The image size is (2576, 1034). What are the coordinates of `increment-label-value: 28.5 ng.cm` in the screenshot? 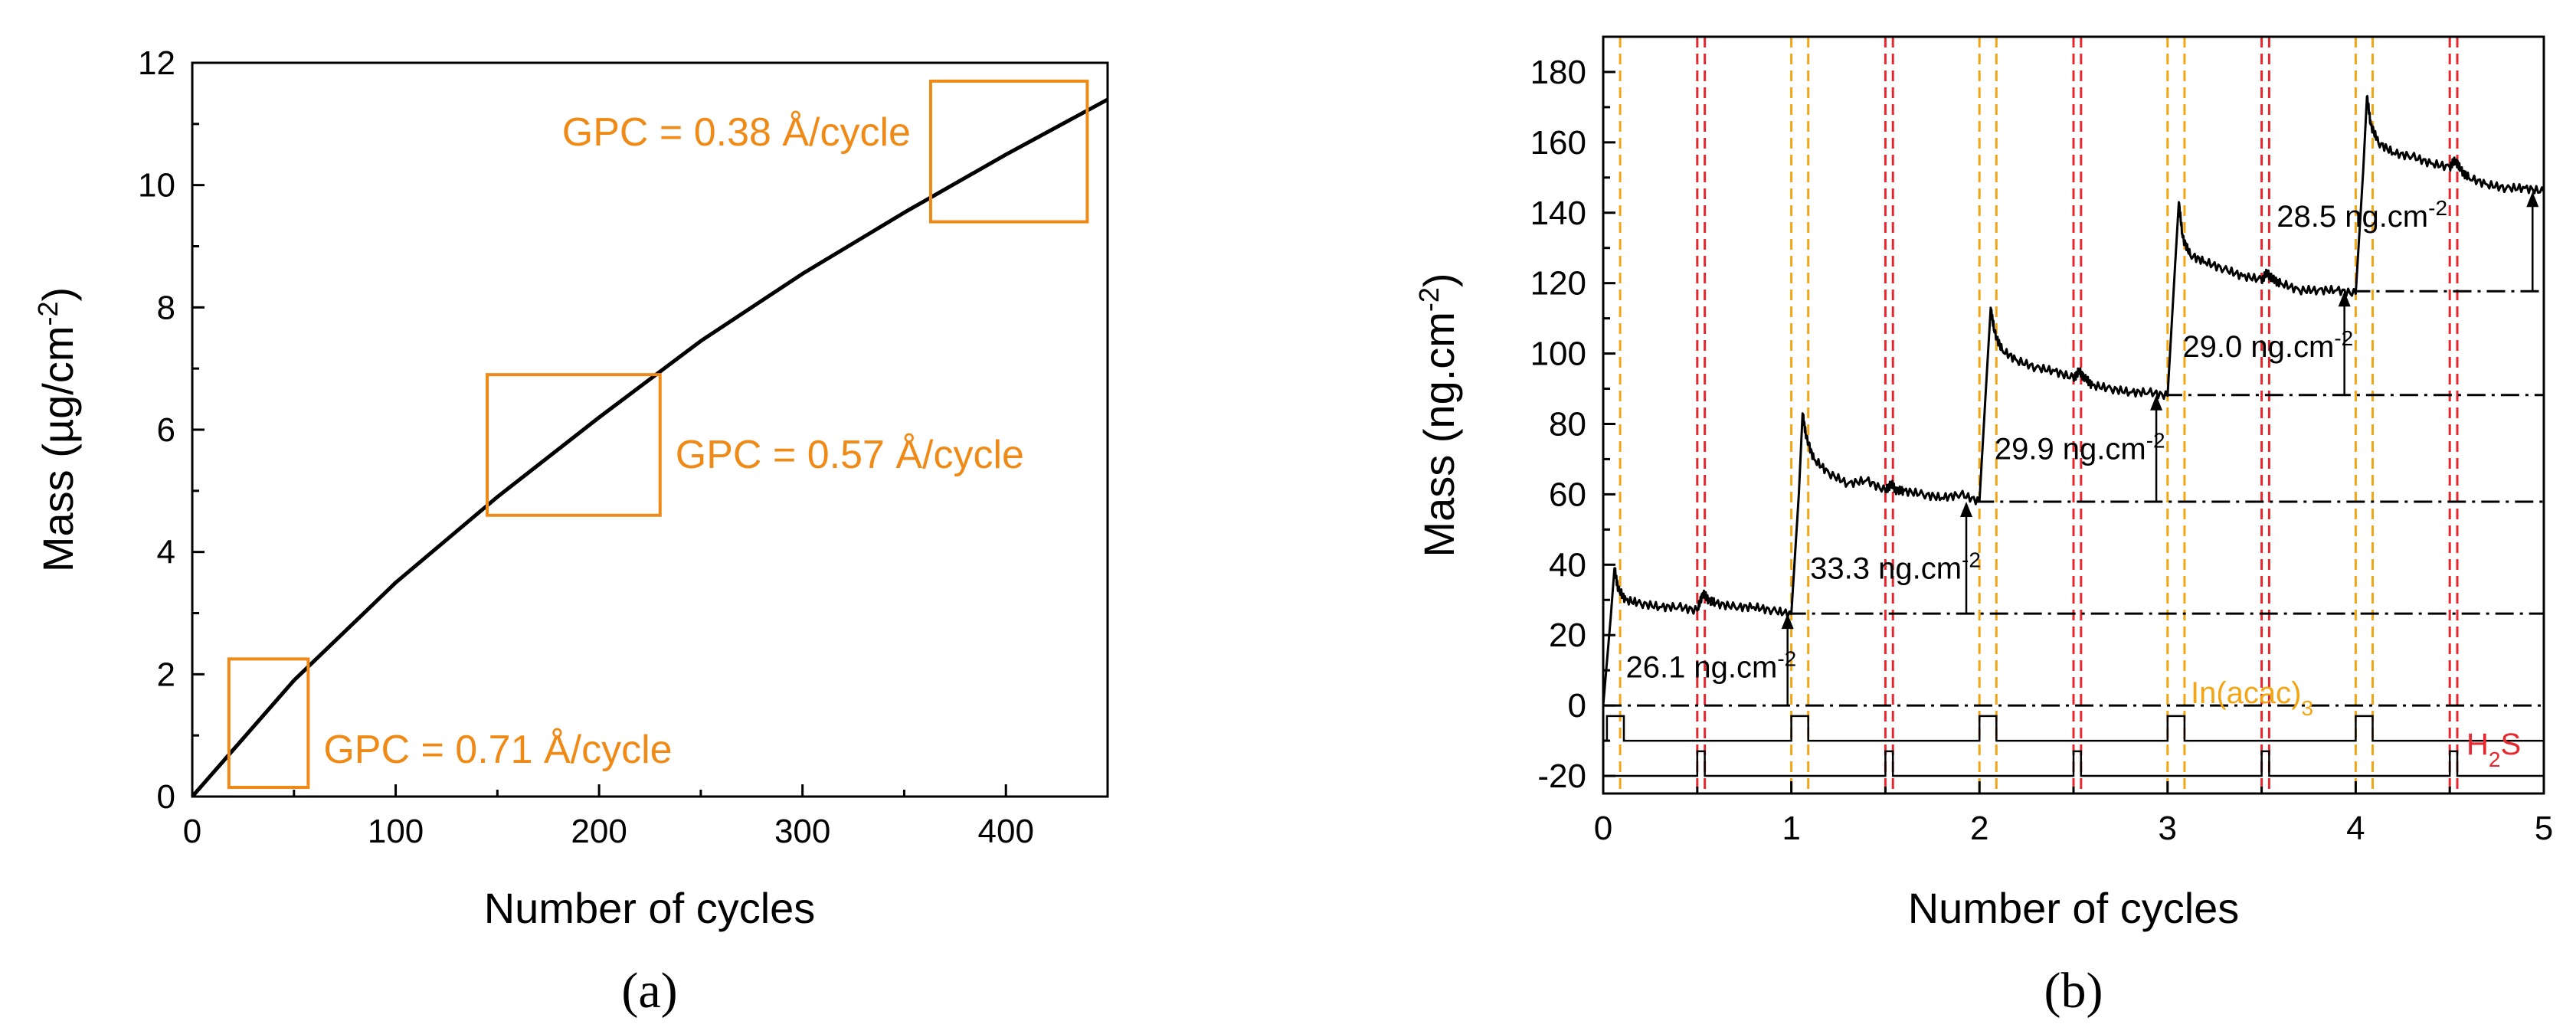 It's located at (2352, 217).